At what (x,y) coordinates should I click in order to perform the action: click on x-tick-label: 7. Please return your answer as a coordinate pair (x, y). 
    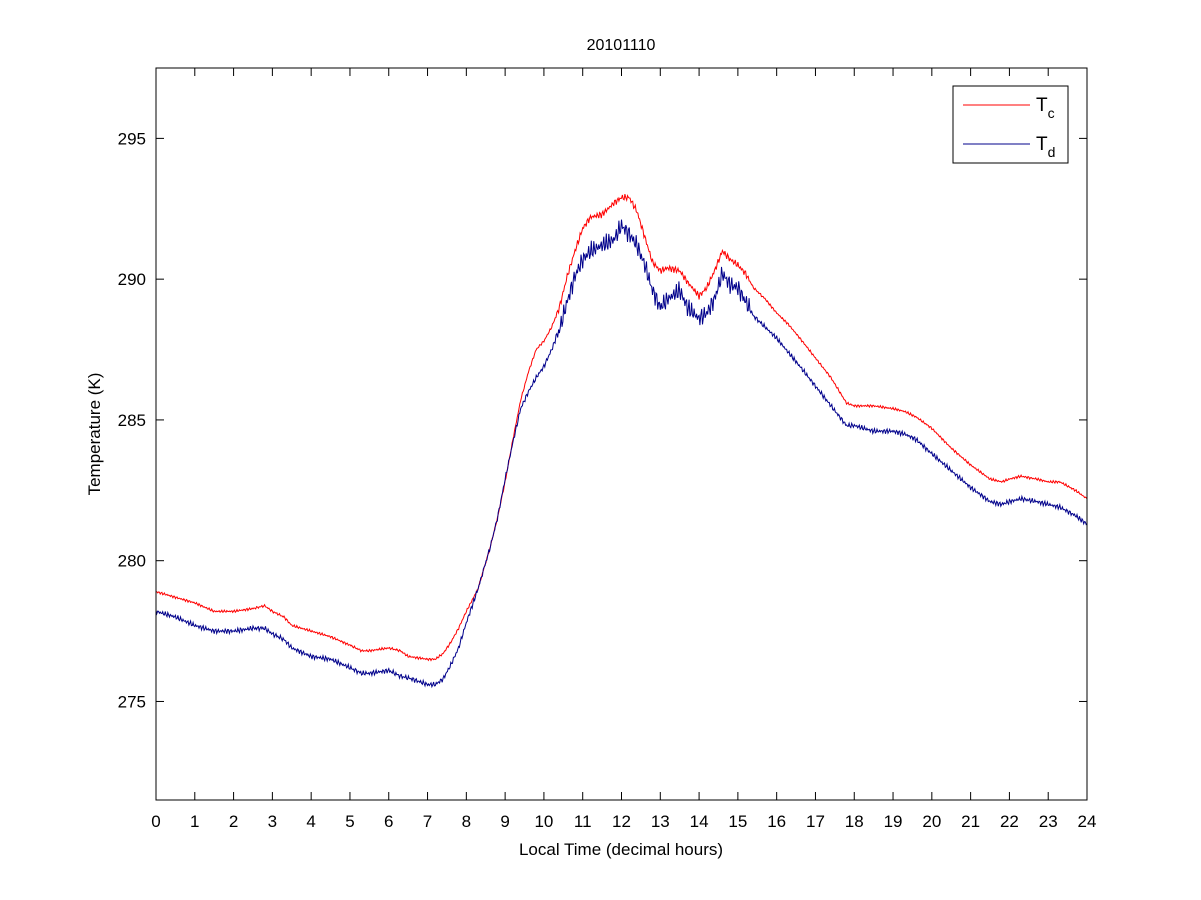
    Looking at the image, I should click on (427, 821).